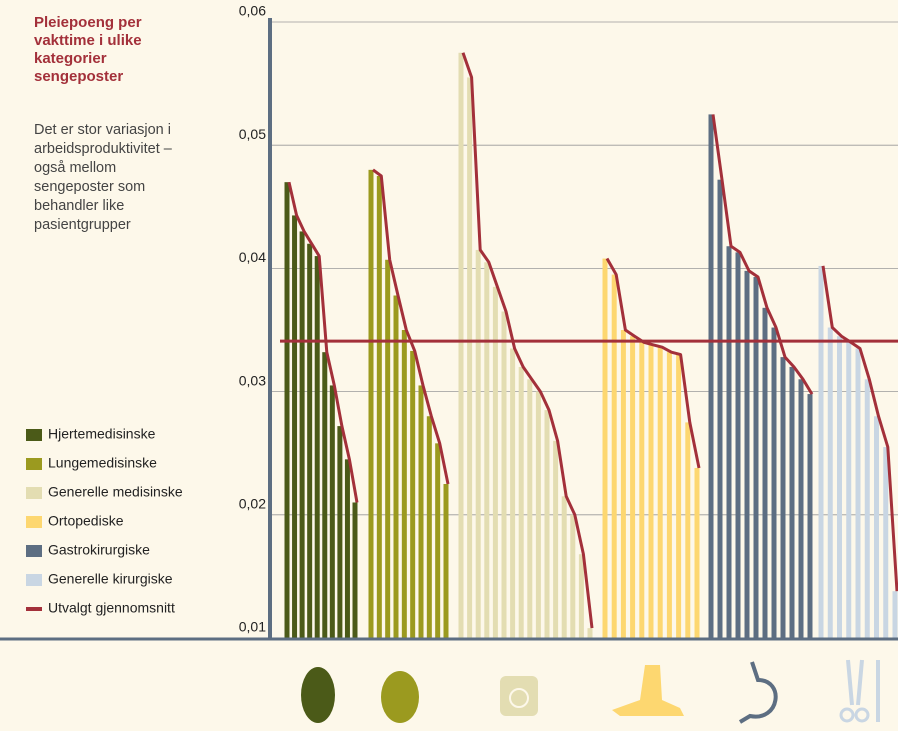 This screenshot has width=898, height=731. What do you see at coordinates (102, 434) in the screenshot?
I see `legend-label: Hjertemedisinske` at bounding box center [102, 434].